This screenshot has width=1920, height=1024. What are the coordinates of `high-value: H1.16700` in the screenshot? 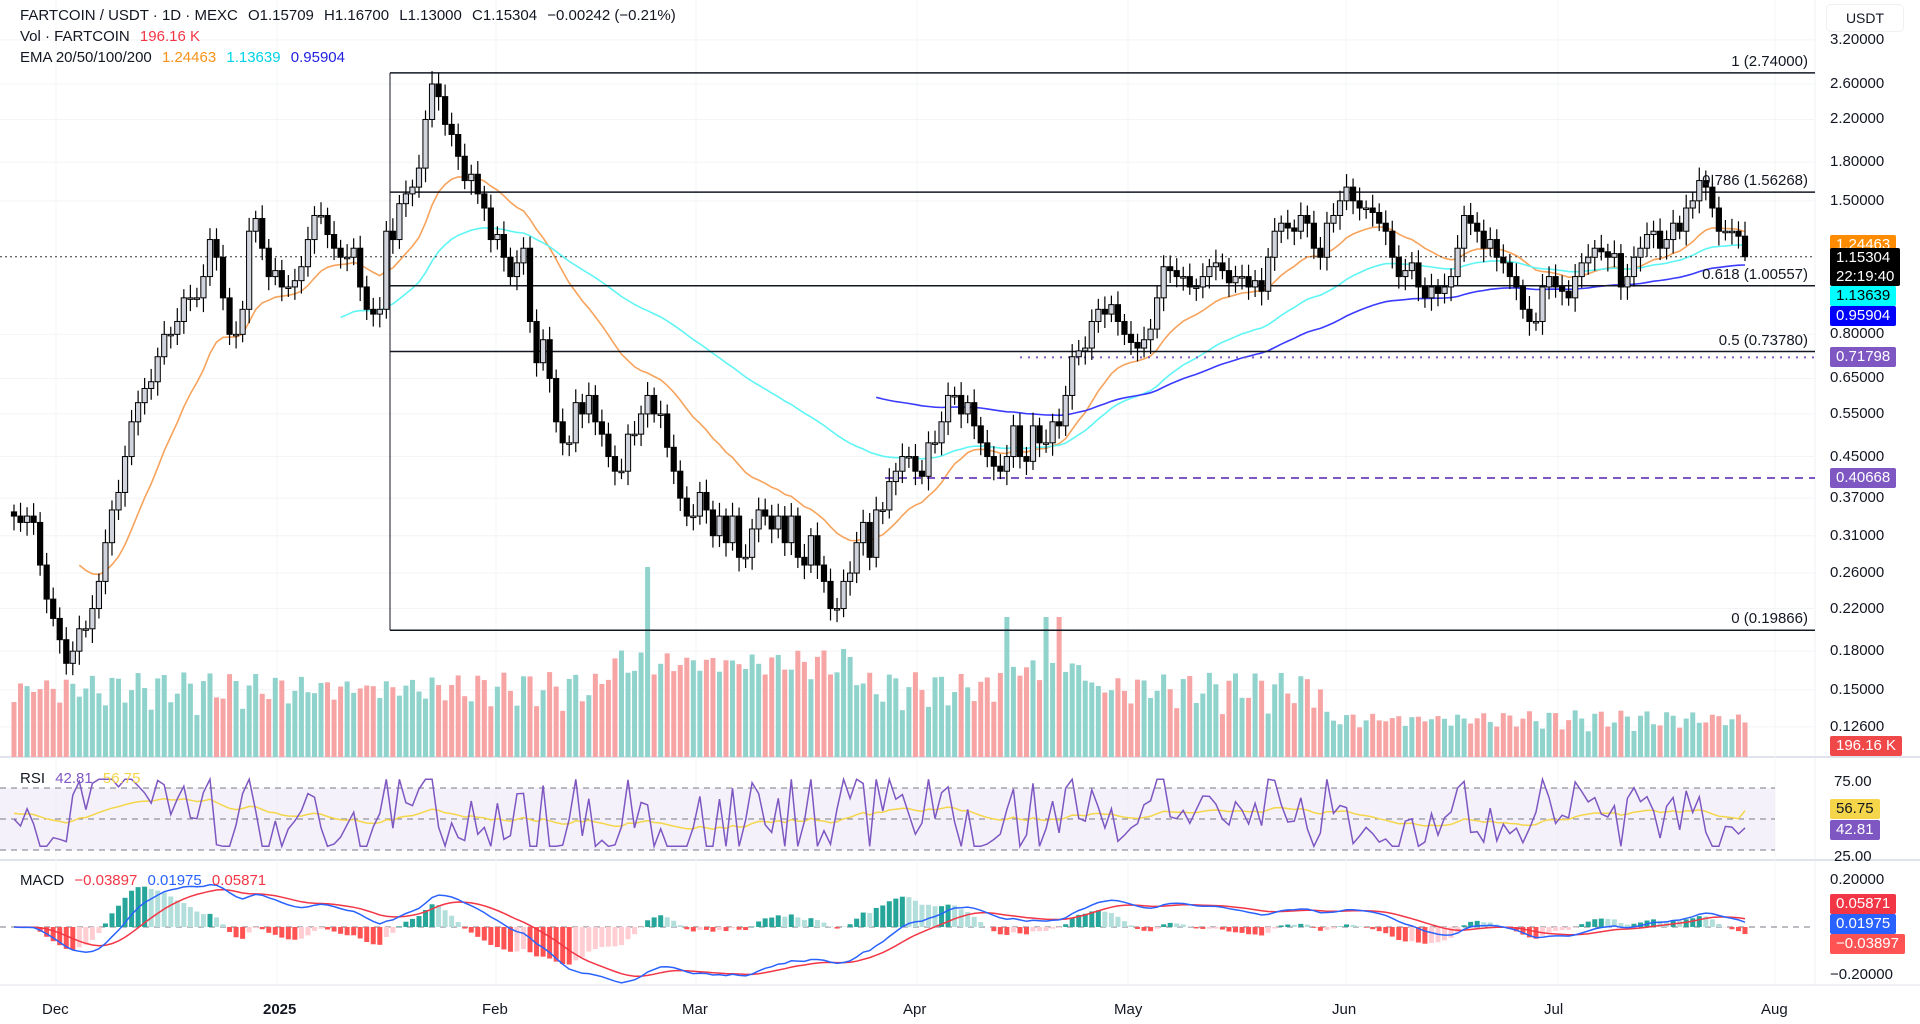 It's located at (357, 15).